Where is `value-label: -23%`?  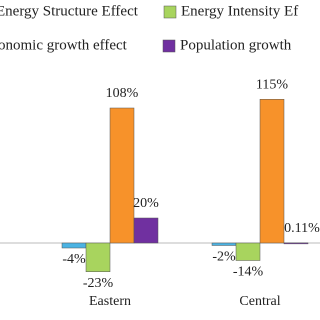
value-label: -23% is located at coordinates (98, 283).